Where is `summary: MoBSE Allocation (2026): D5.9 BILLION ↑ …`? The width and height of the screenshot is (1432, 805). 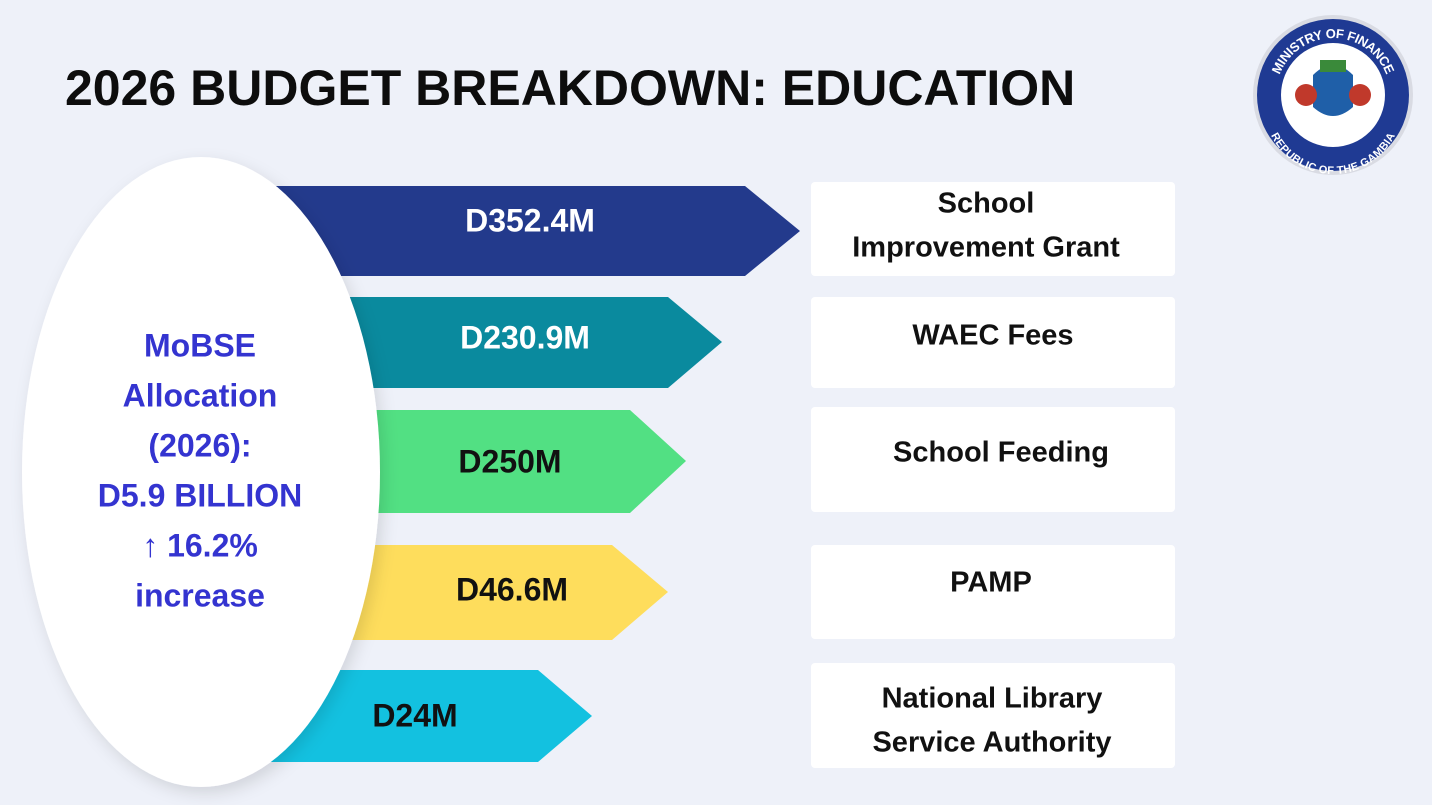
summary: MoBSE Allocation (2026): D5.9 BILLION ↑ … is located at coordinates (200, 470).